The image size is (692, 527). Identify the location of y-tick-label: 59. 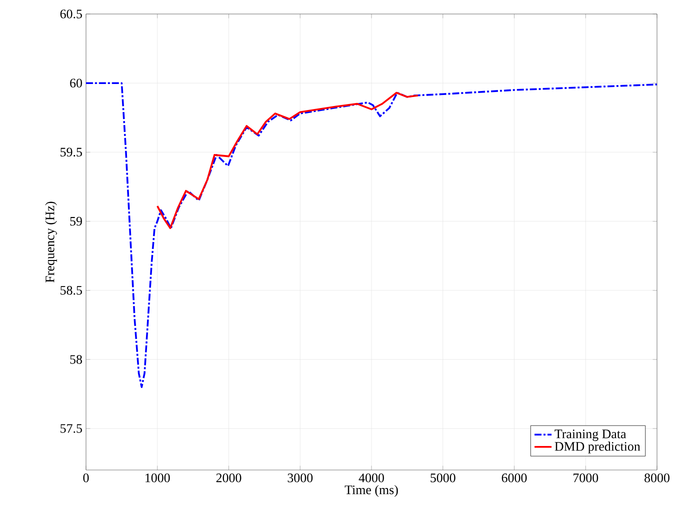
(76, 221).